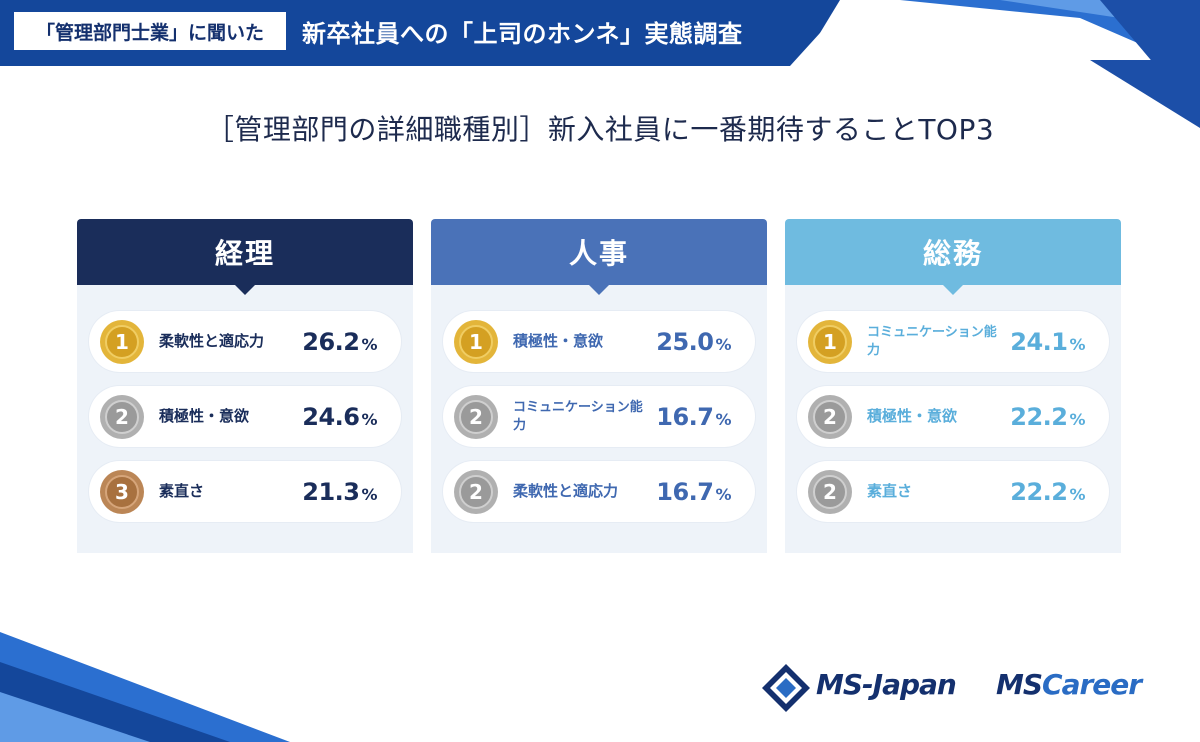  I want to click on bottom-left-decoration, so click(145, 687).